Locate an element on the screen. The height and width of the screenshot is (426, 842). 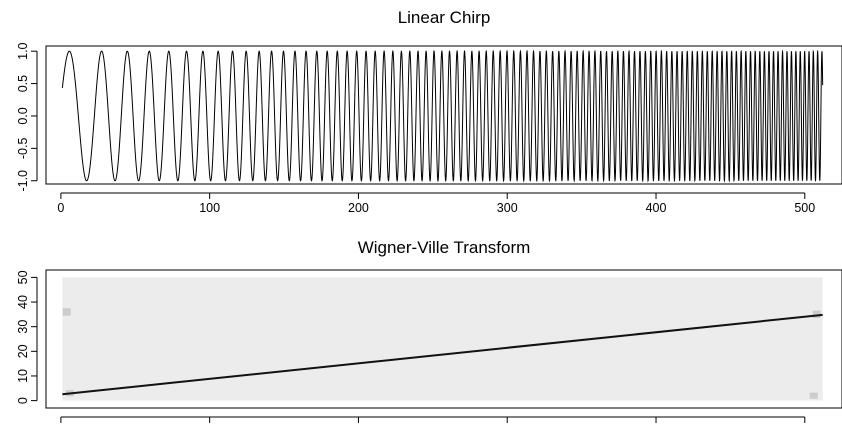
y-tick-label: -1.0 is located at coordinates (23, 181).